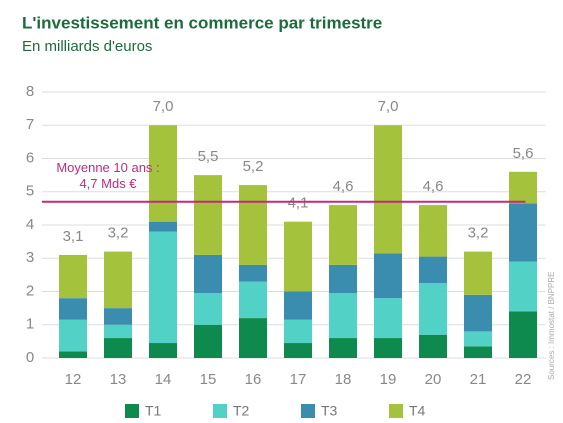  What do you see at coordinates (523, 379) in the screenshot?
I see `x-tick-label: 22` at bounding box center [523, 379].